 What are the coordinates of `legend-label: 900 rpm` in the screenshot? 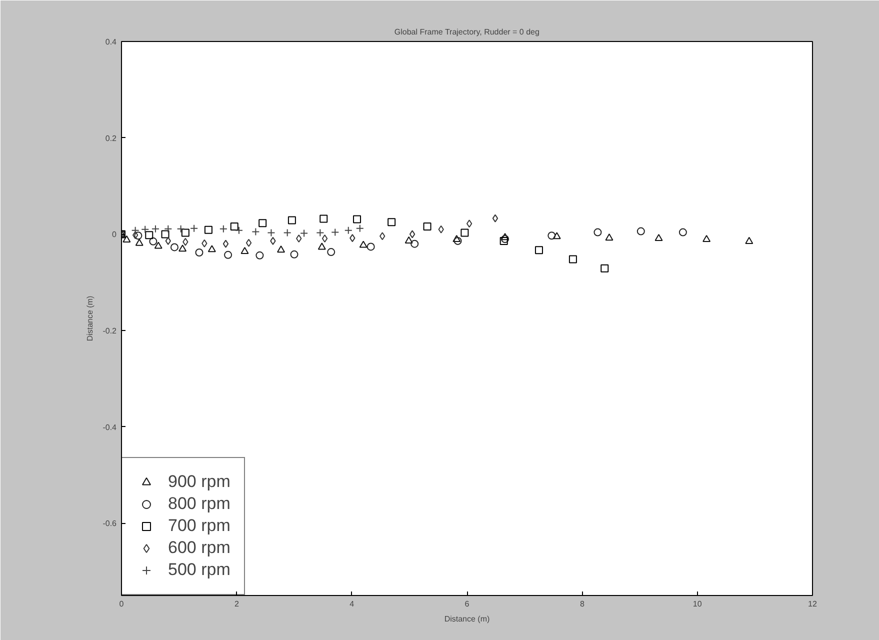 It's located at (199, 482).